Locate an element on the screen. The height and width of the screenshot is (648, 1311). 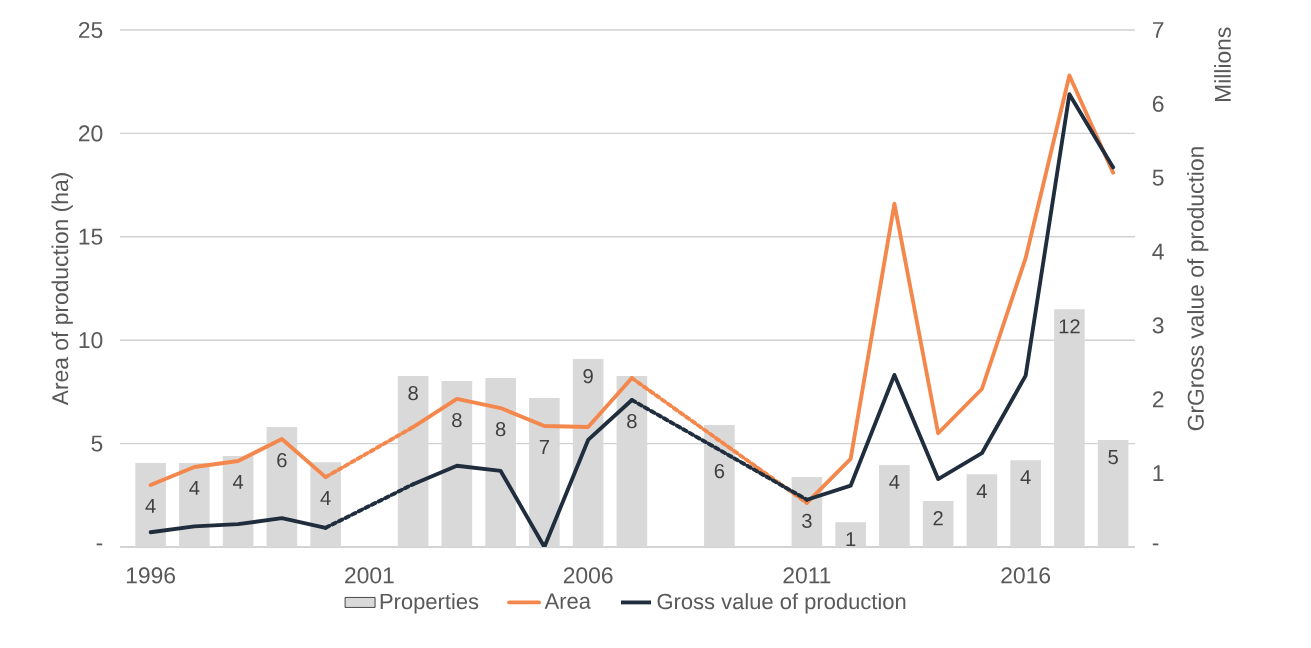
text: Millions is located at coordinates (1222, 64).